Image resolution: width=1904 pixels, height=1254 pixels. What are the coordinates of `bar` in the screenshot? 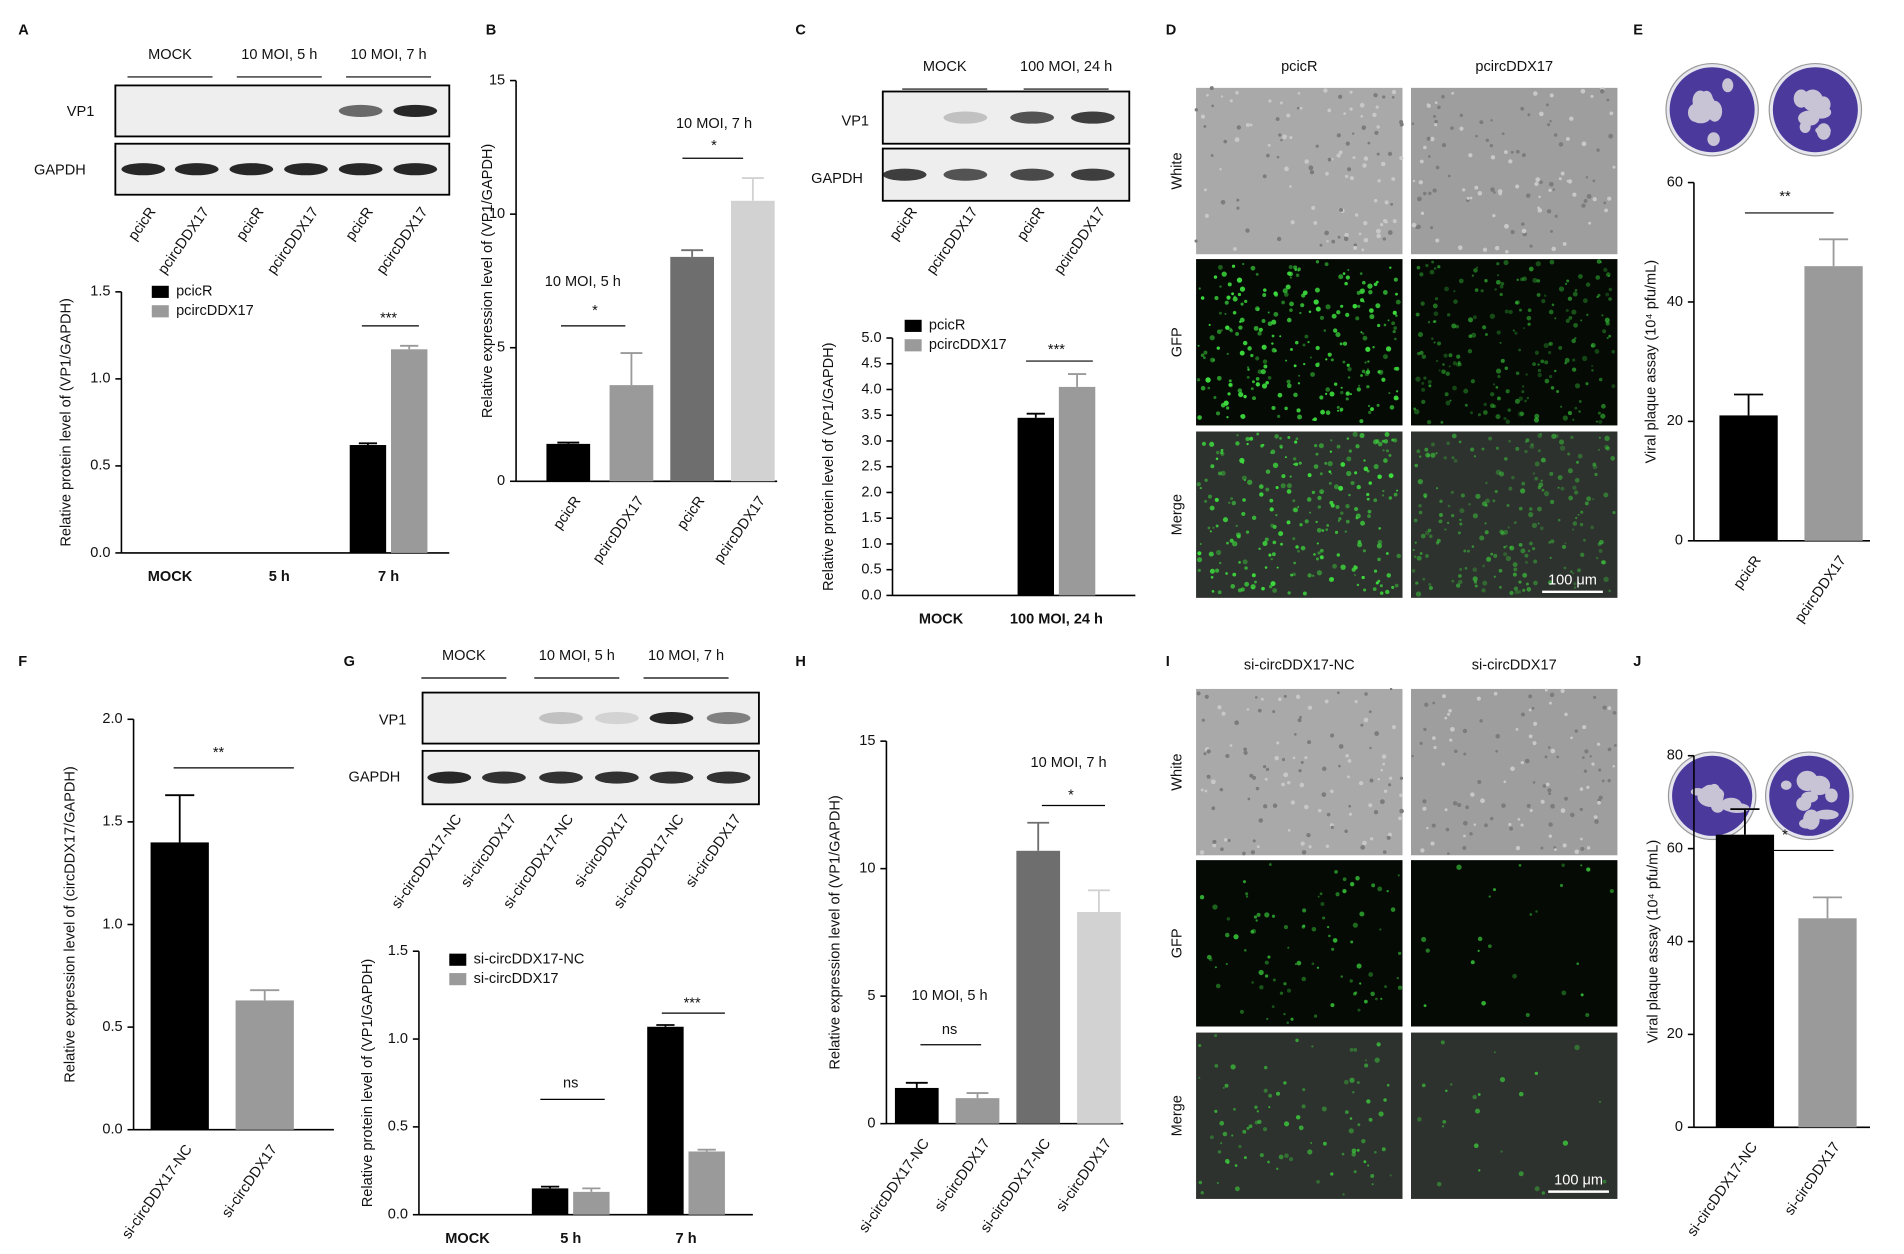 It's located at (591, 1203).